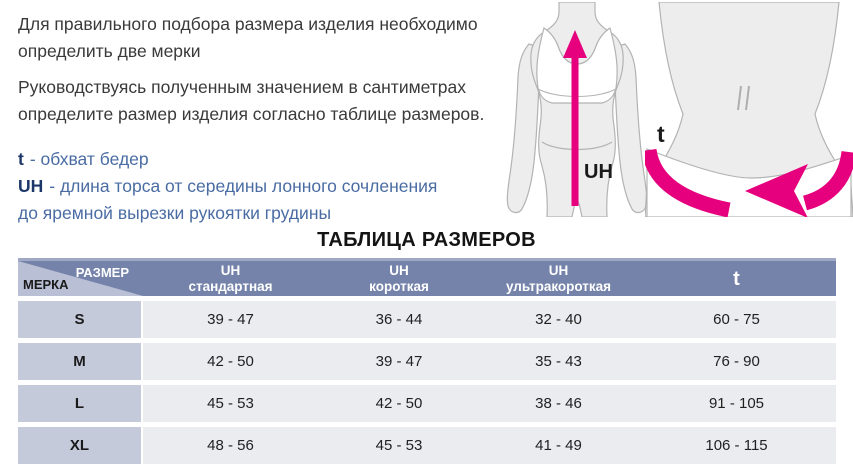 This screenshot has width=853, height=472. What do you see at coordinates (399, 286) in the screenshot?
I see `header-uh-short-line2: короткая` at bounding box center [399, 286].